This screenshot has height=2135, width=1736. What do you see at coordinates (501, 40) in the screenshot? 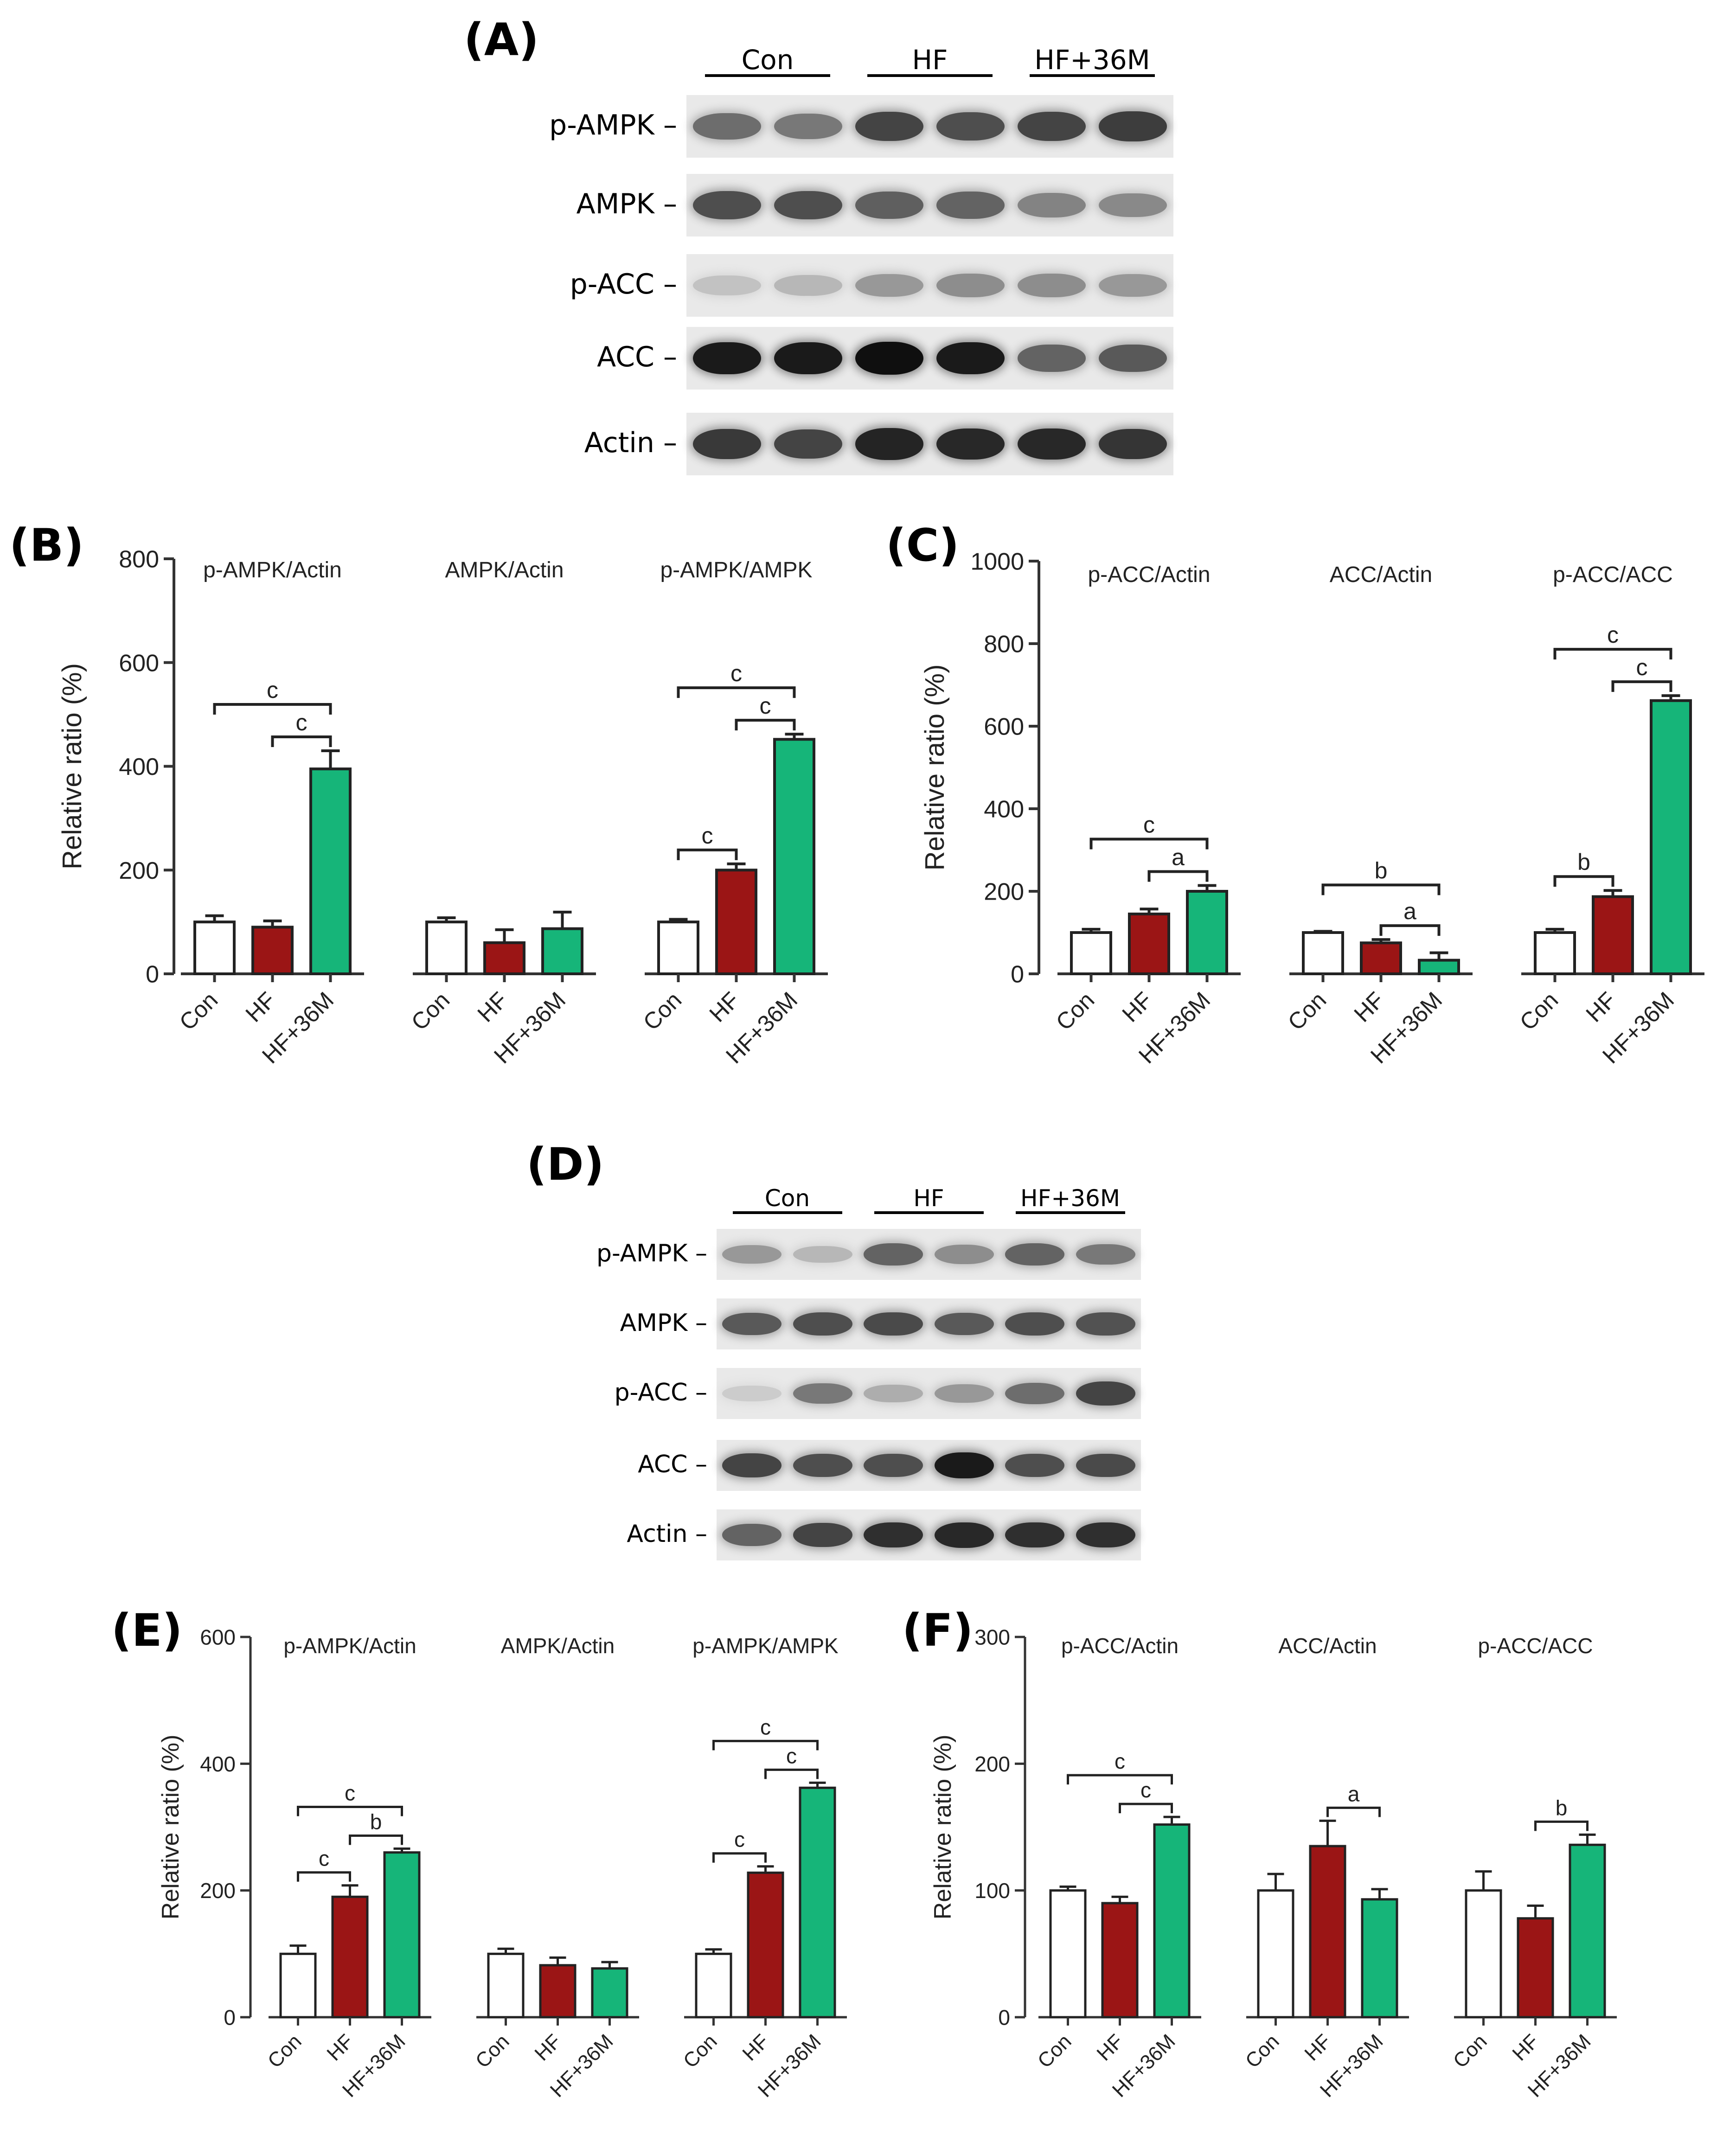
I see `panel-label-a: (A)` at bounding box center [501, 40].